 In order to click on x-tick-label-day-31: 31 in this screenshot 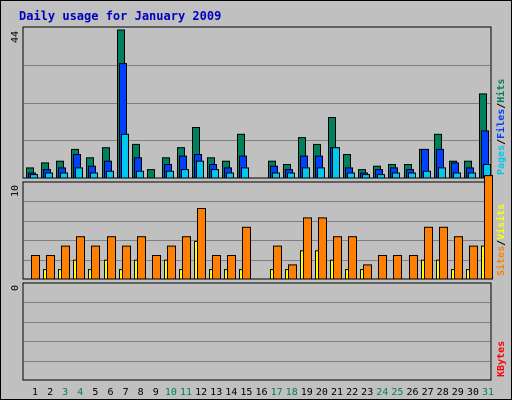, I will do `click(488, 392)`.